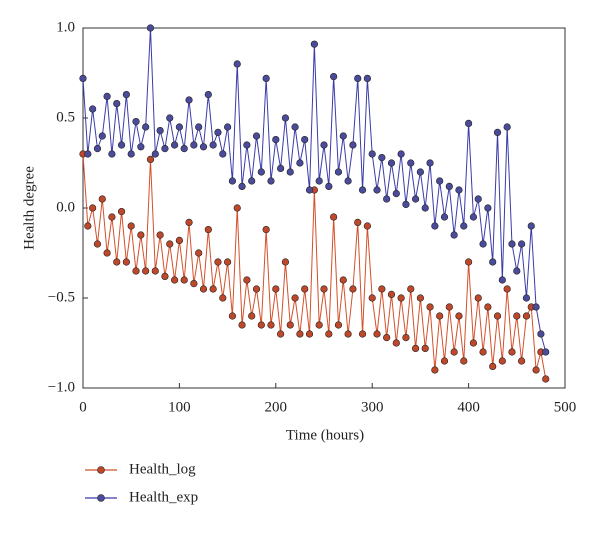 Image resolution: width=600 pixels, height=533 pixels. Describe the element at coordinates (61, 297) in the screenshot. I see `y-tick-label: −0.5` at that location.